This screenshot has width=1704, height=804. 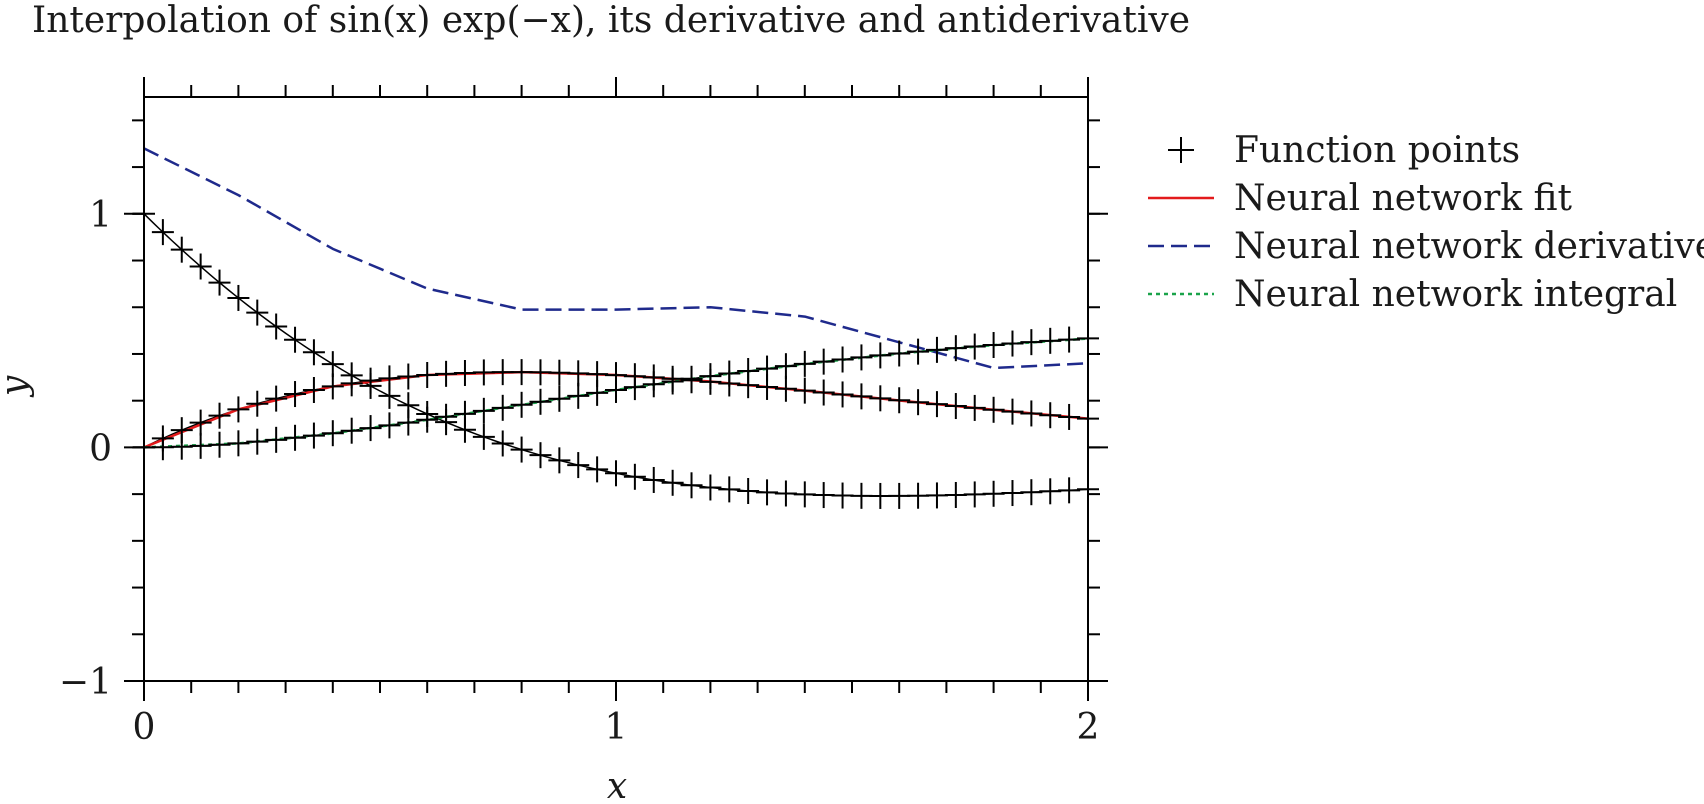 What do you see at coordinates (100, 215) in the screenshot?
I see `y-tick-label: 1` at bounding box center [100, 215].